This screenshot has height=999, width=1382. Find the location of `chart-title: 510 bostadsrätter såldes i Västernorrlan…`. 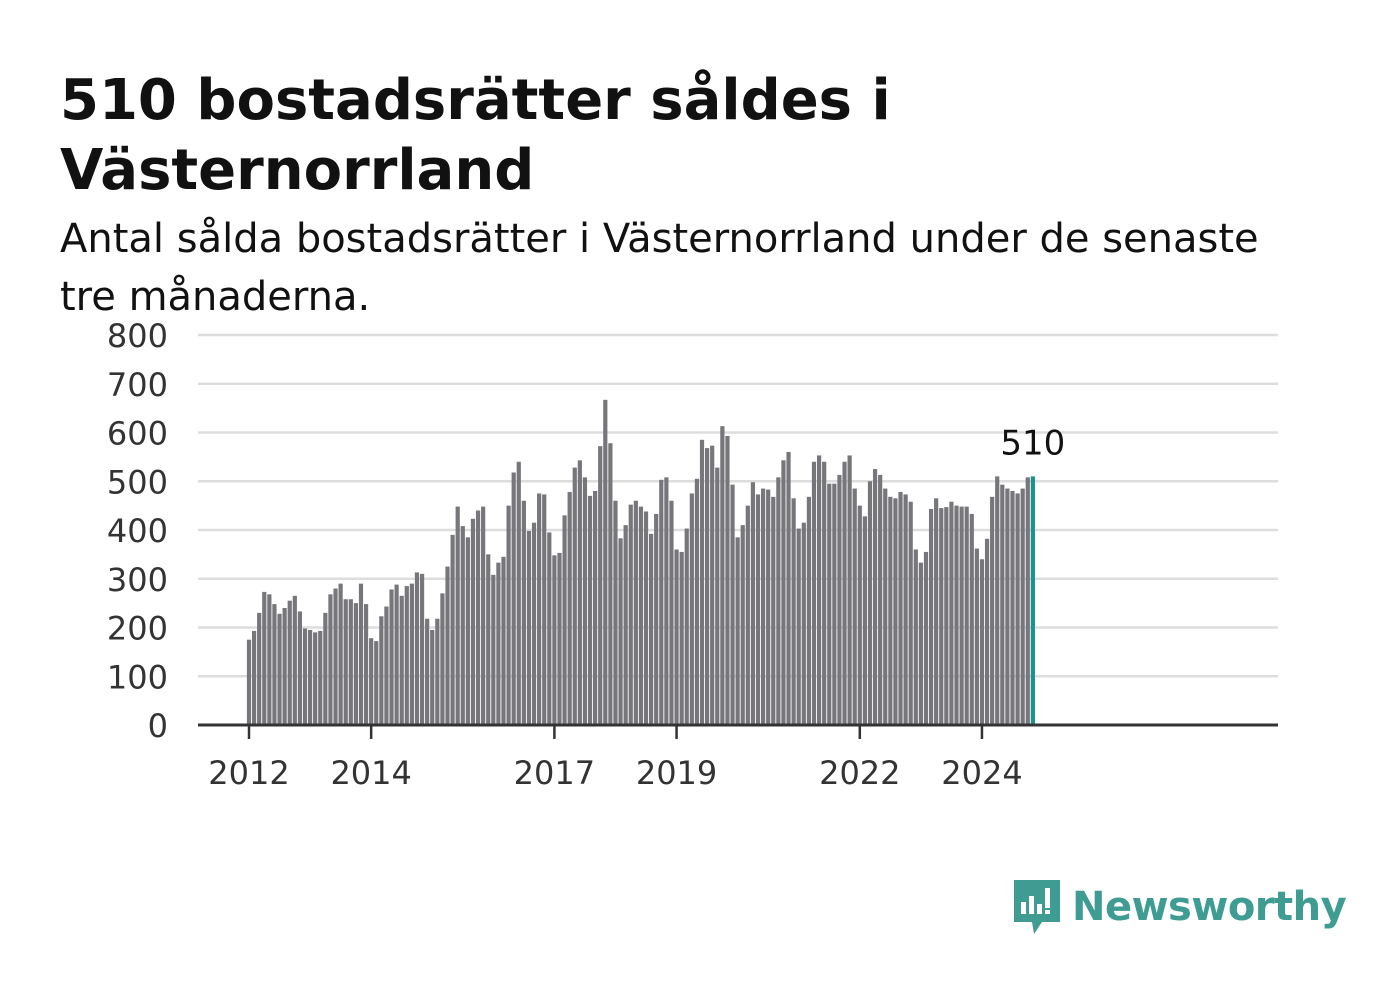

chart-title: 510 bostadsrätter såldes i Västernorrlan… is located at coordinates (475, 135).